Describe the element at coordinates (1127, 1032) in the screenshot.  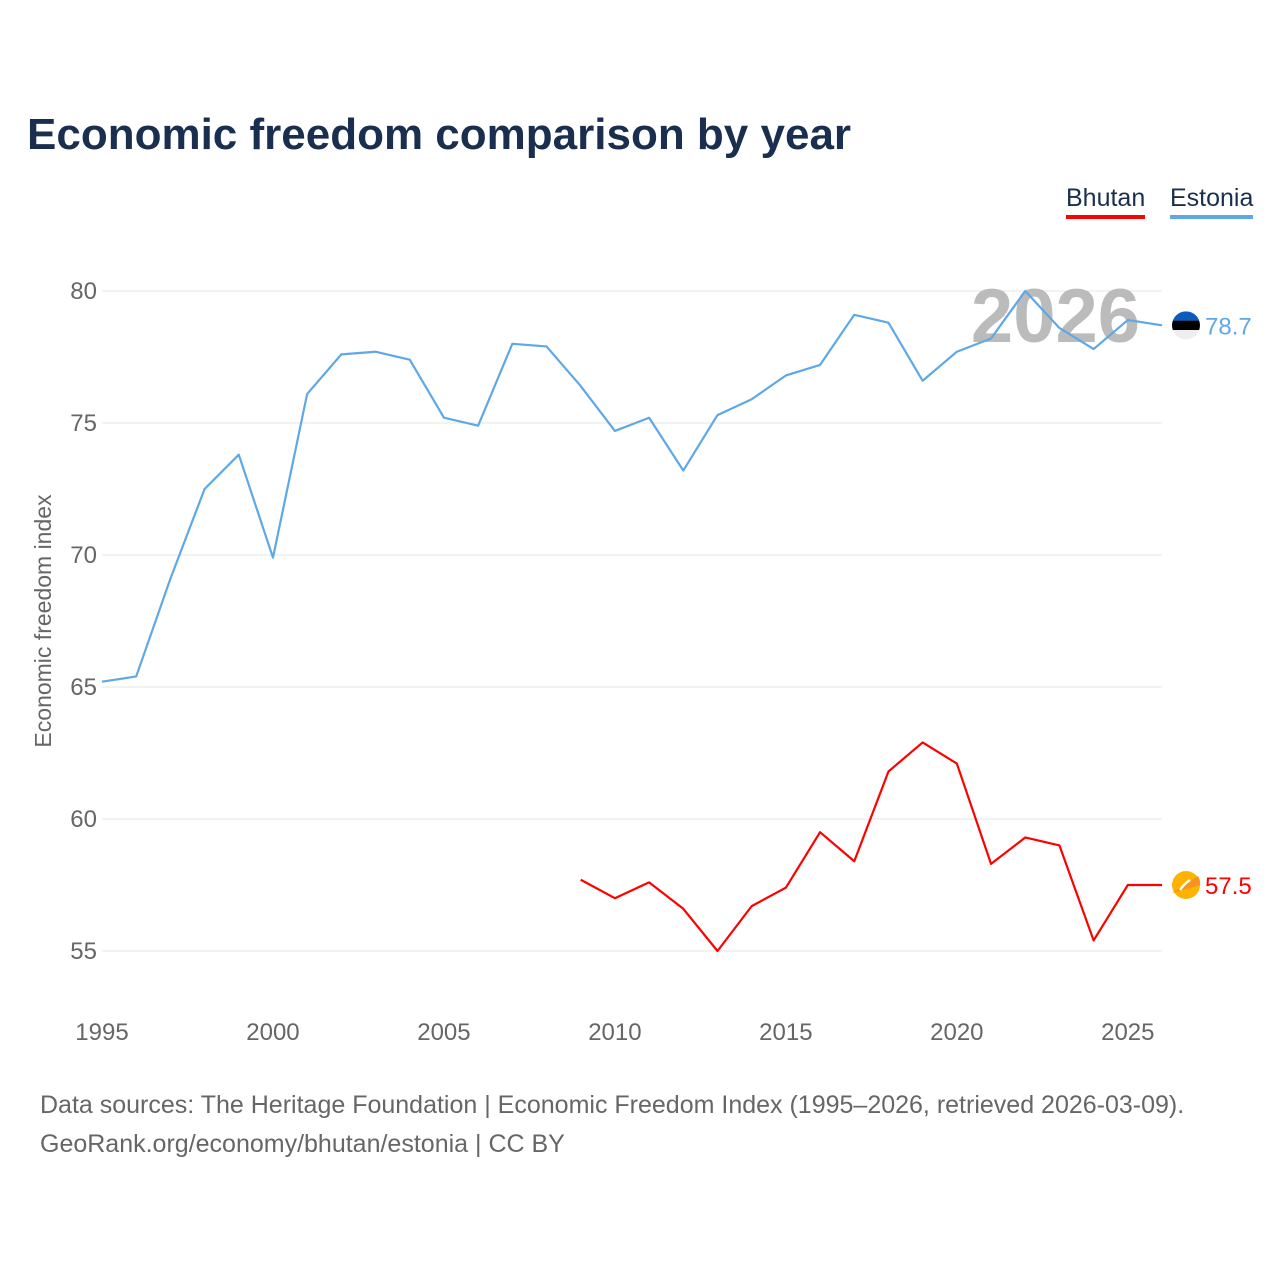
I see `x-tick-label: 2025` at that location.